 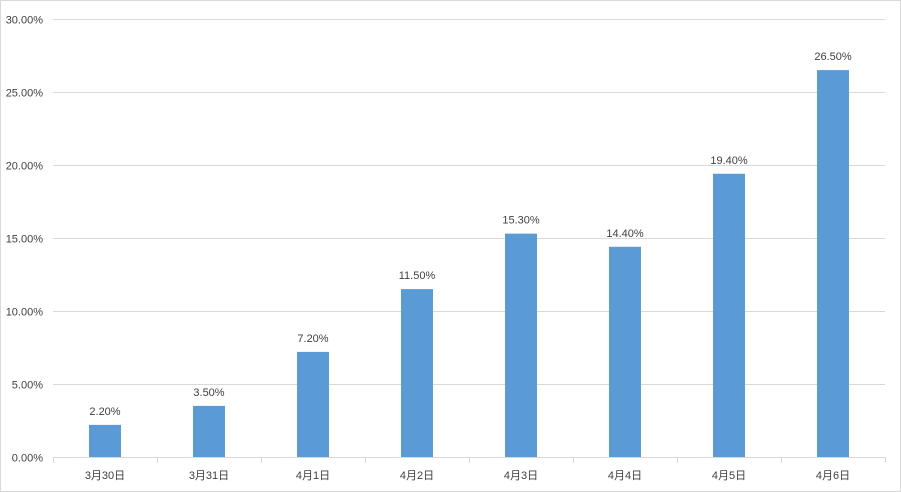 I want to click on x-tick-label: 3月30日, so click(x=105, y=476).